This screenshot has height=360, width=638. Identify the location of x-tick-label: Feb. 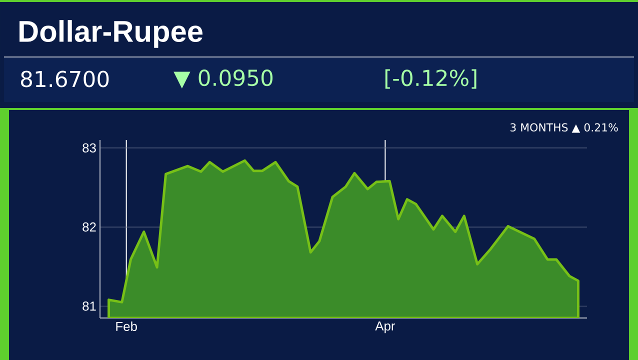
(126, 327).